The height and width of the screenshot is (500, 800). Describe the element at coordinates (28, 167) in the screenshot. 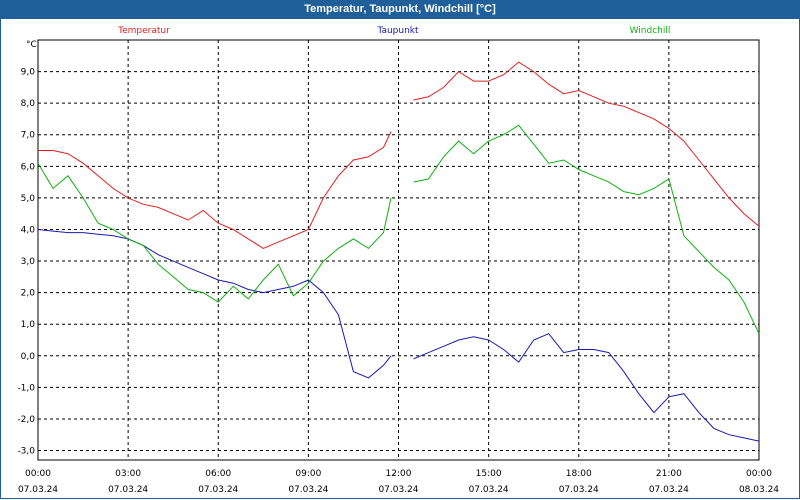

I see `y-tick-label: 6,0` at that location.